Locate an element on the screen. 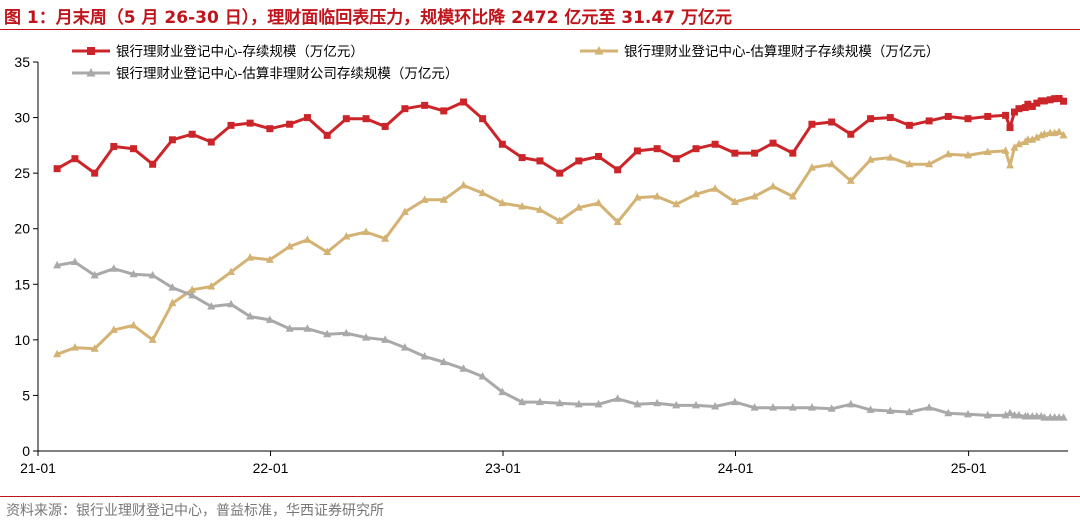 This screenshot has width=1080, height=525. legend-item-2: 银行理财业登记中心-估算理财子存续规模（万亿元） is located at coordinates (759, 52).